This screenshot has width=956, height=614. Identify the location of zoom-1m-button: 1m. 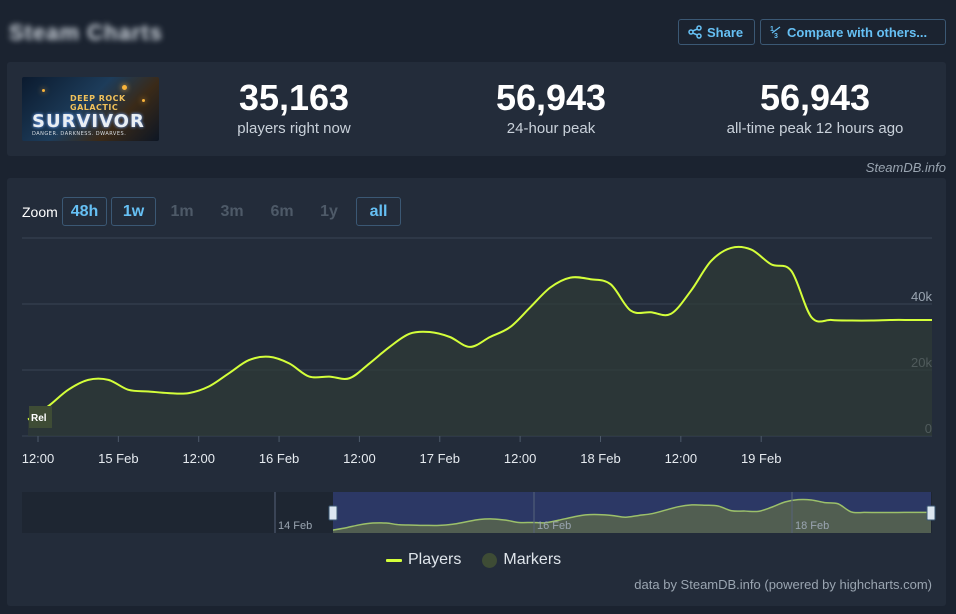
(182, 211).